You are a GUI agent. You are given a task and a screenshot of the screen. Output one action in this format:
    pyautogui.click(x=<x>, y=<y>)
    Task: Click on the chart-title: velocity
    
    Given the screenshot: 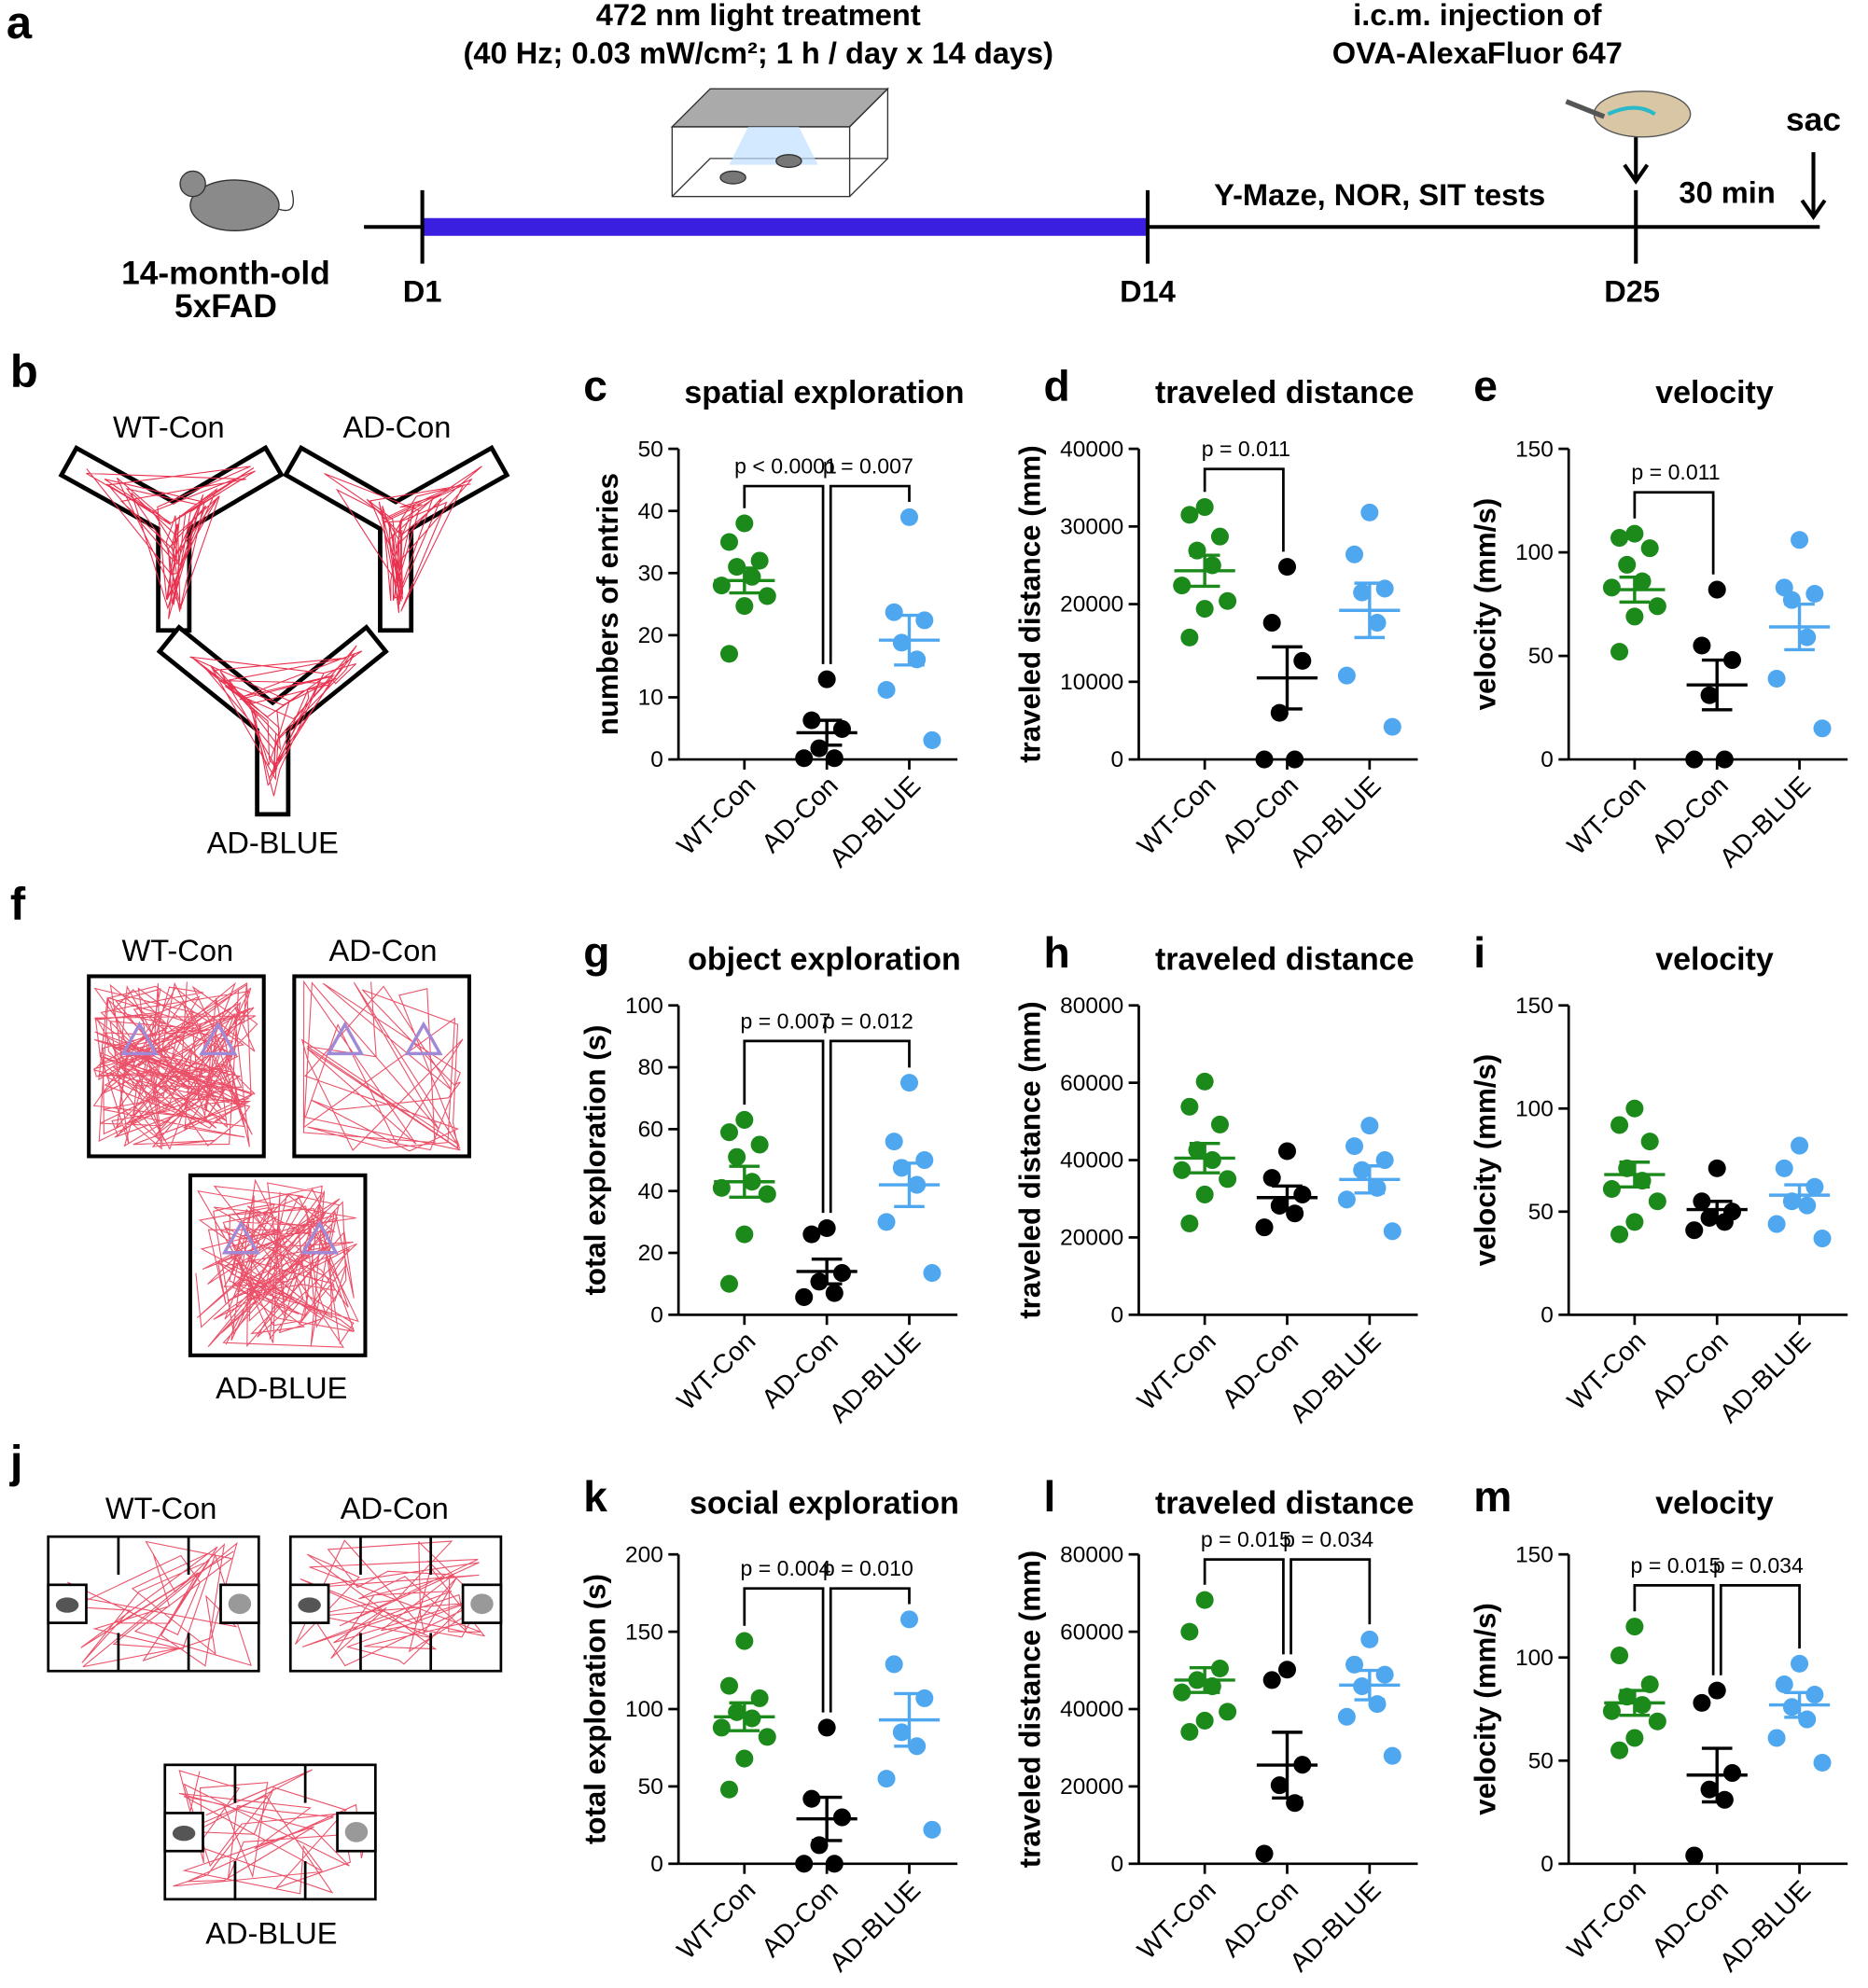 What is the action you would take?
    pyautogui.click(x=1715, y=1504)
    